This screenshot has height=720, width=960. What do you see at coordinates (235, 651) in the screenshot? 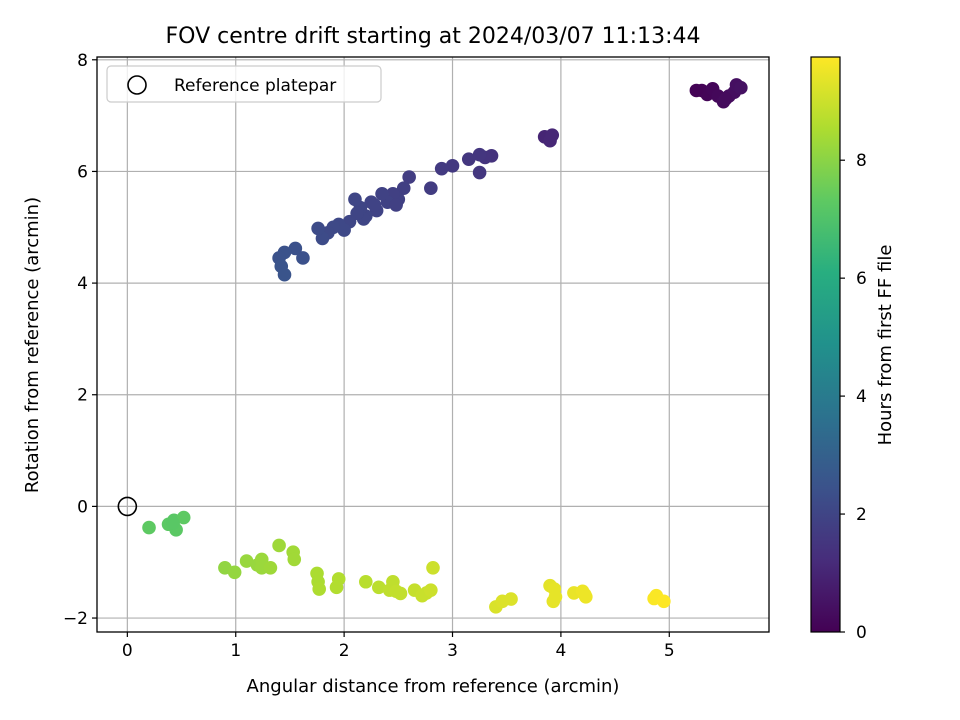
I see `x-tick-label: 1` at bounding box center [235, 651].